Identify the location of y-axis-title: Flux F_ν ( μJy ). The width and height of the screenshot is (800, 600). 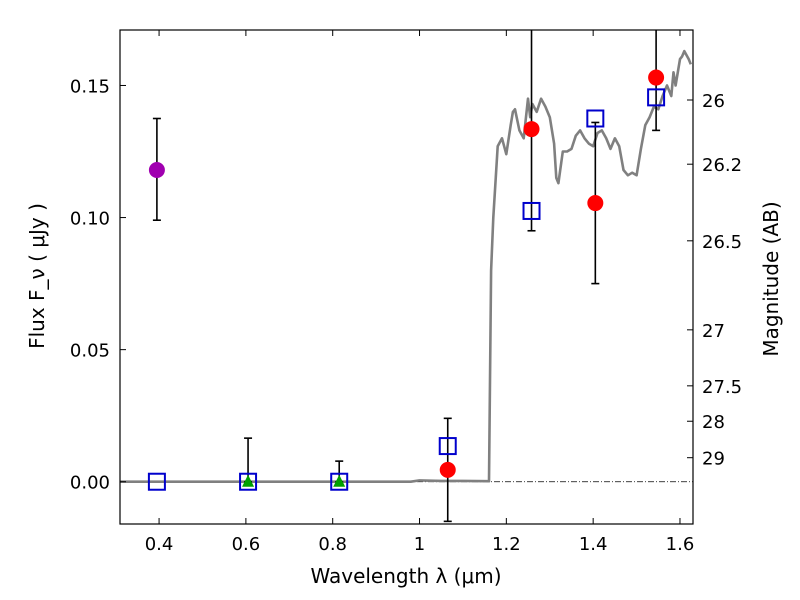
(37, 276).